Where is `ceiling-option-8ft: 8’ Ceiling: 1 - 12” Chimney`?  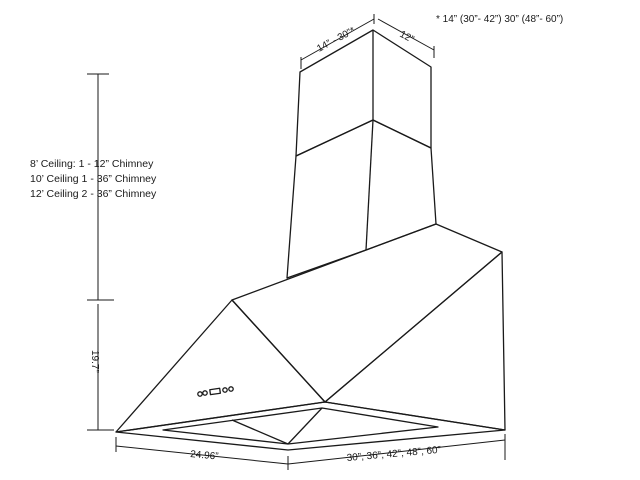 ceiling-option-8ft: 8’ Ceiling: 1 - 12” Chimney is located at coordinates (92, 164).